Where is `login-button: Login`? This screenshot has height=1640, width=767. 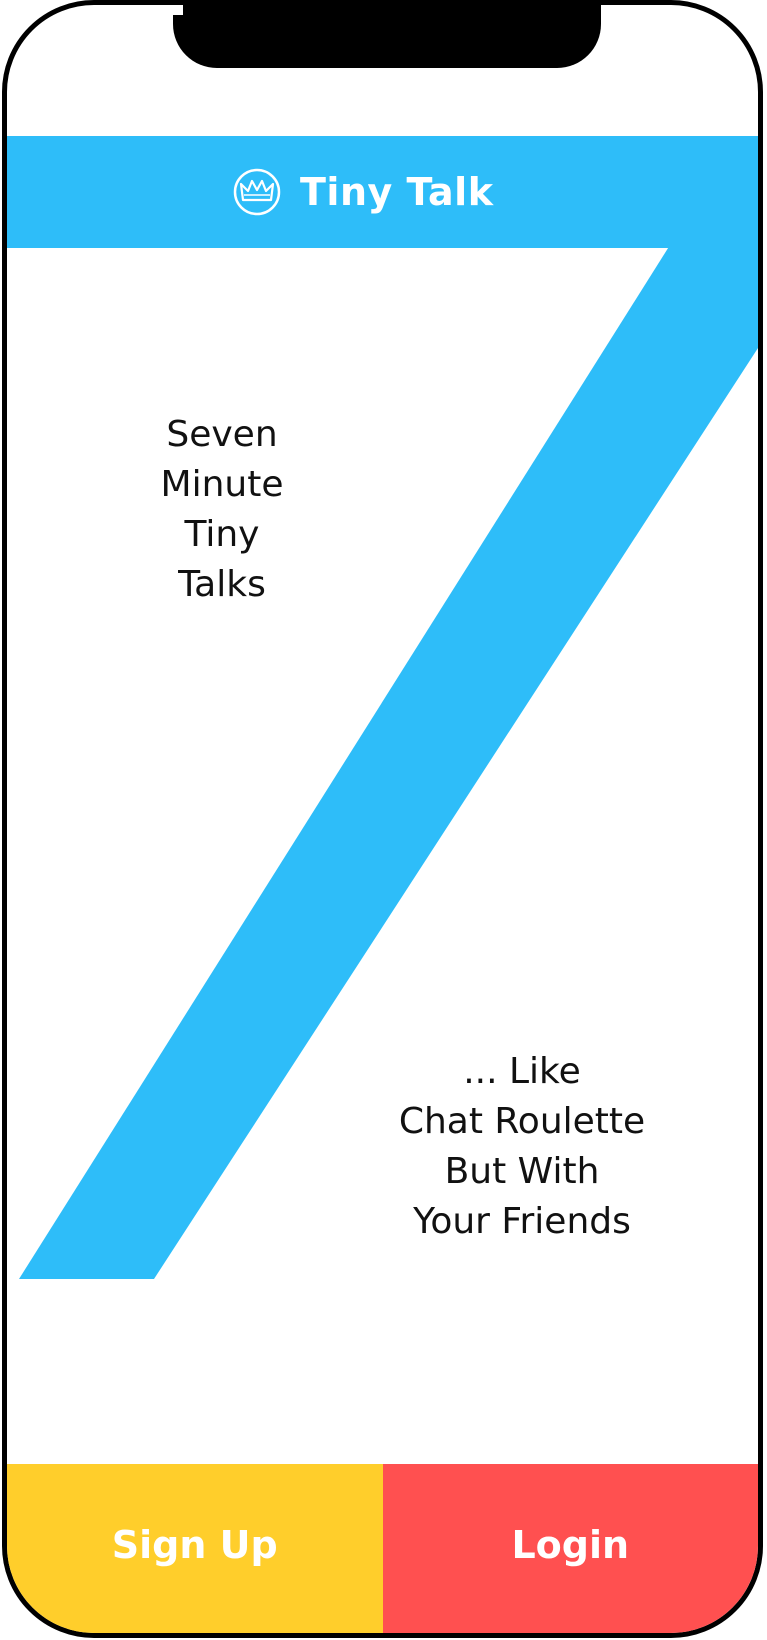 login-button: Login is located at coordinates (570, 1548).